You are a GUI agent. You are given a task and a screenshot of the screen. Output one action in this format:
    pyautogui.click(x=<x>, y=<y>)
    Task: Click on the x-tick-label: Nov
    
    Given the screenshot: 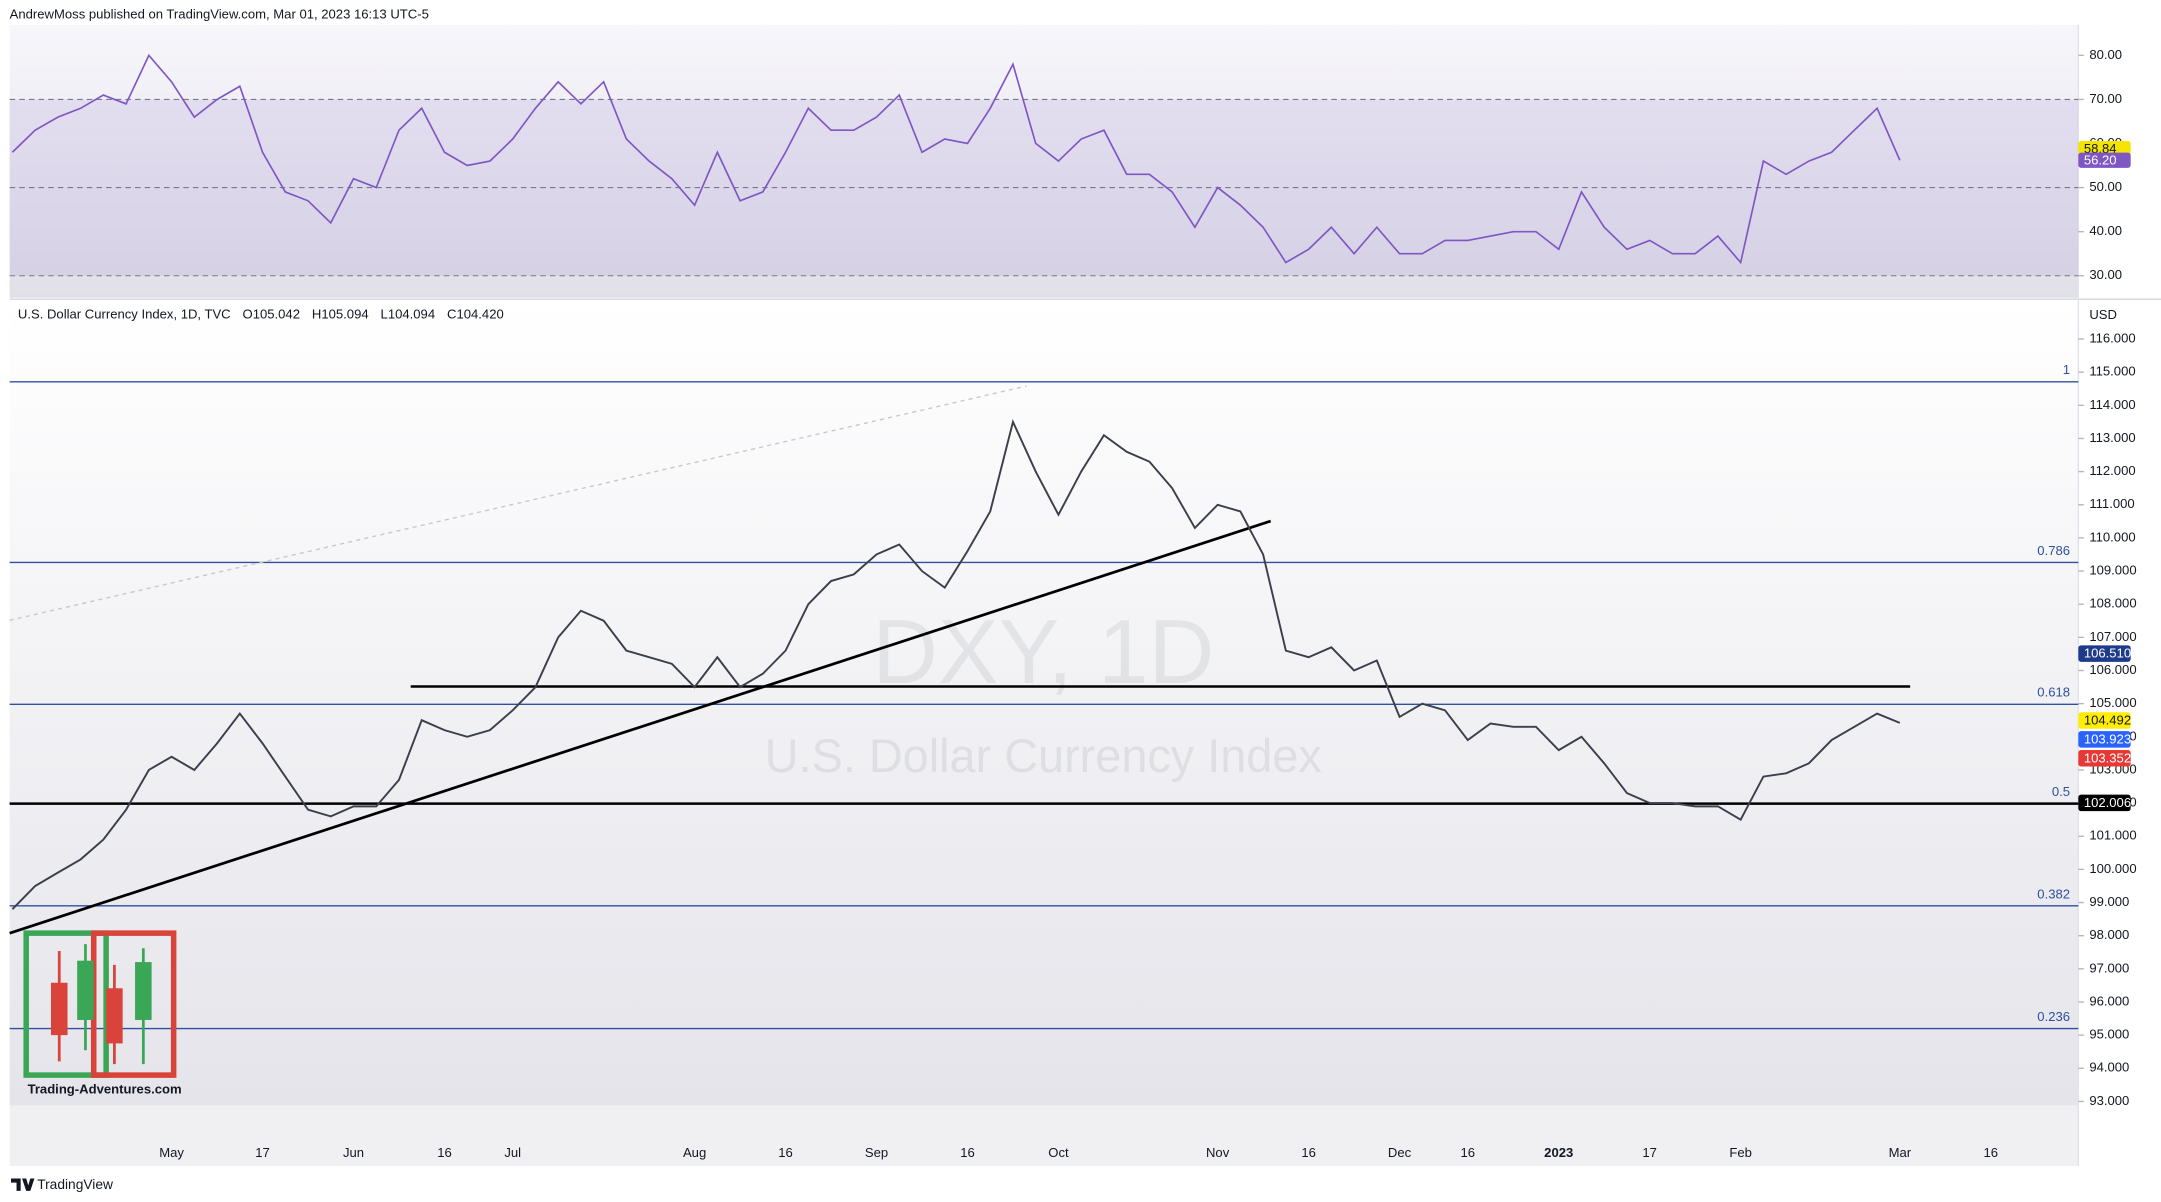 What is the action you would take?
    pyautogui.click(x=1218, y=1152)
    